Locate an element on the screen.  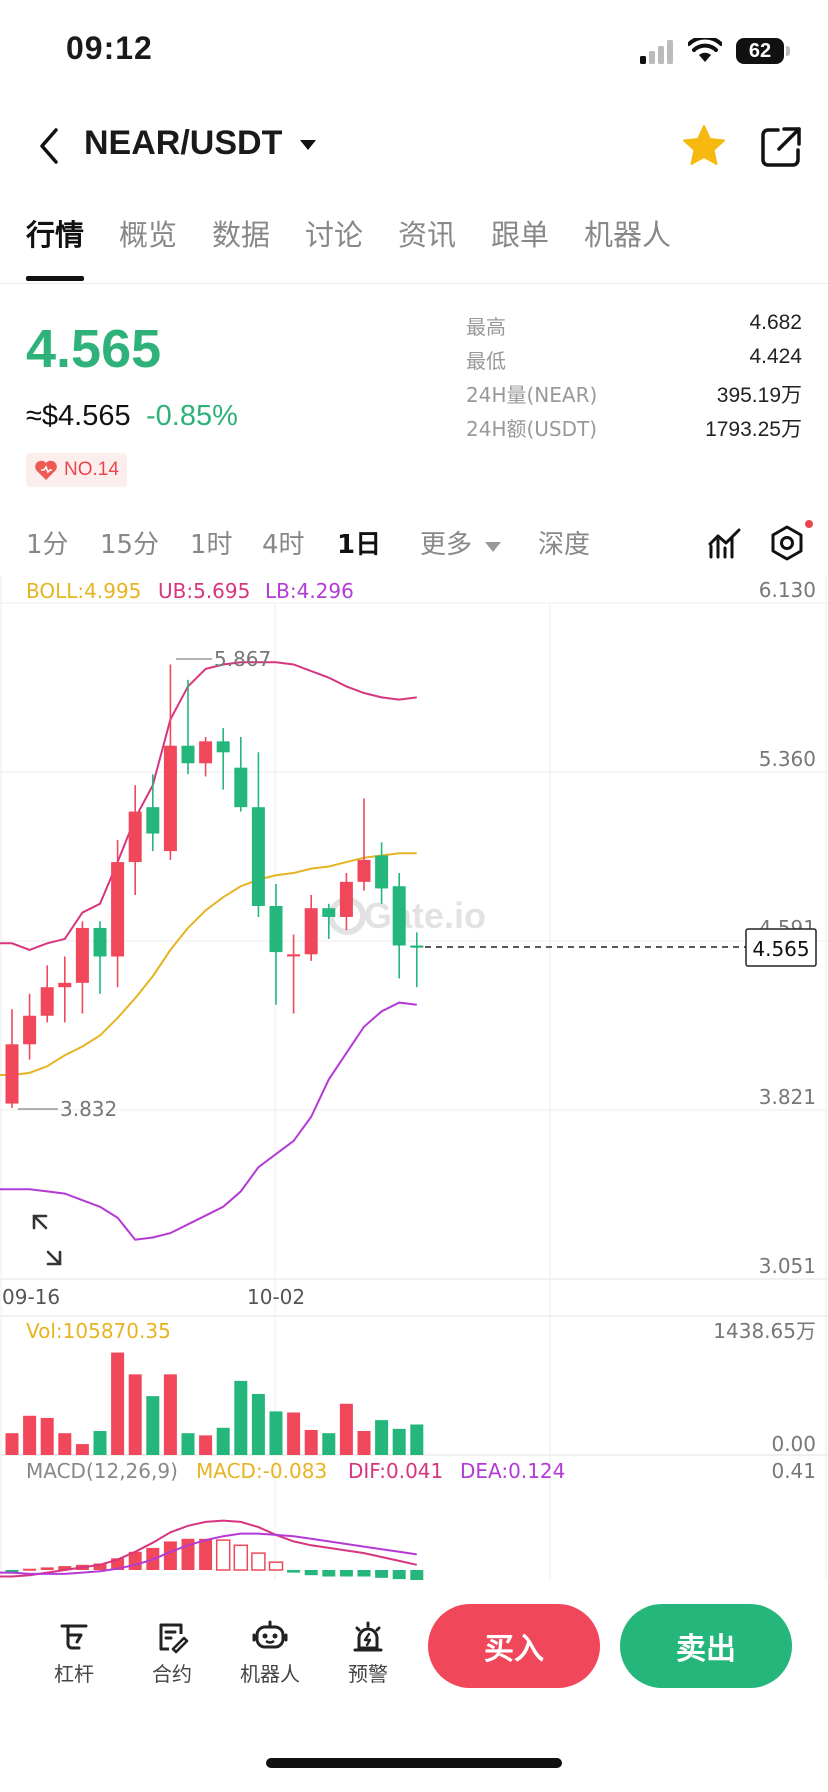
buy-button: 买入 is located at coordinates (514, 1646).